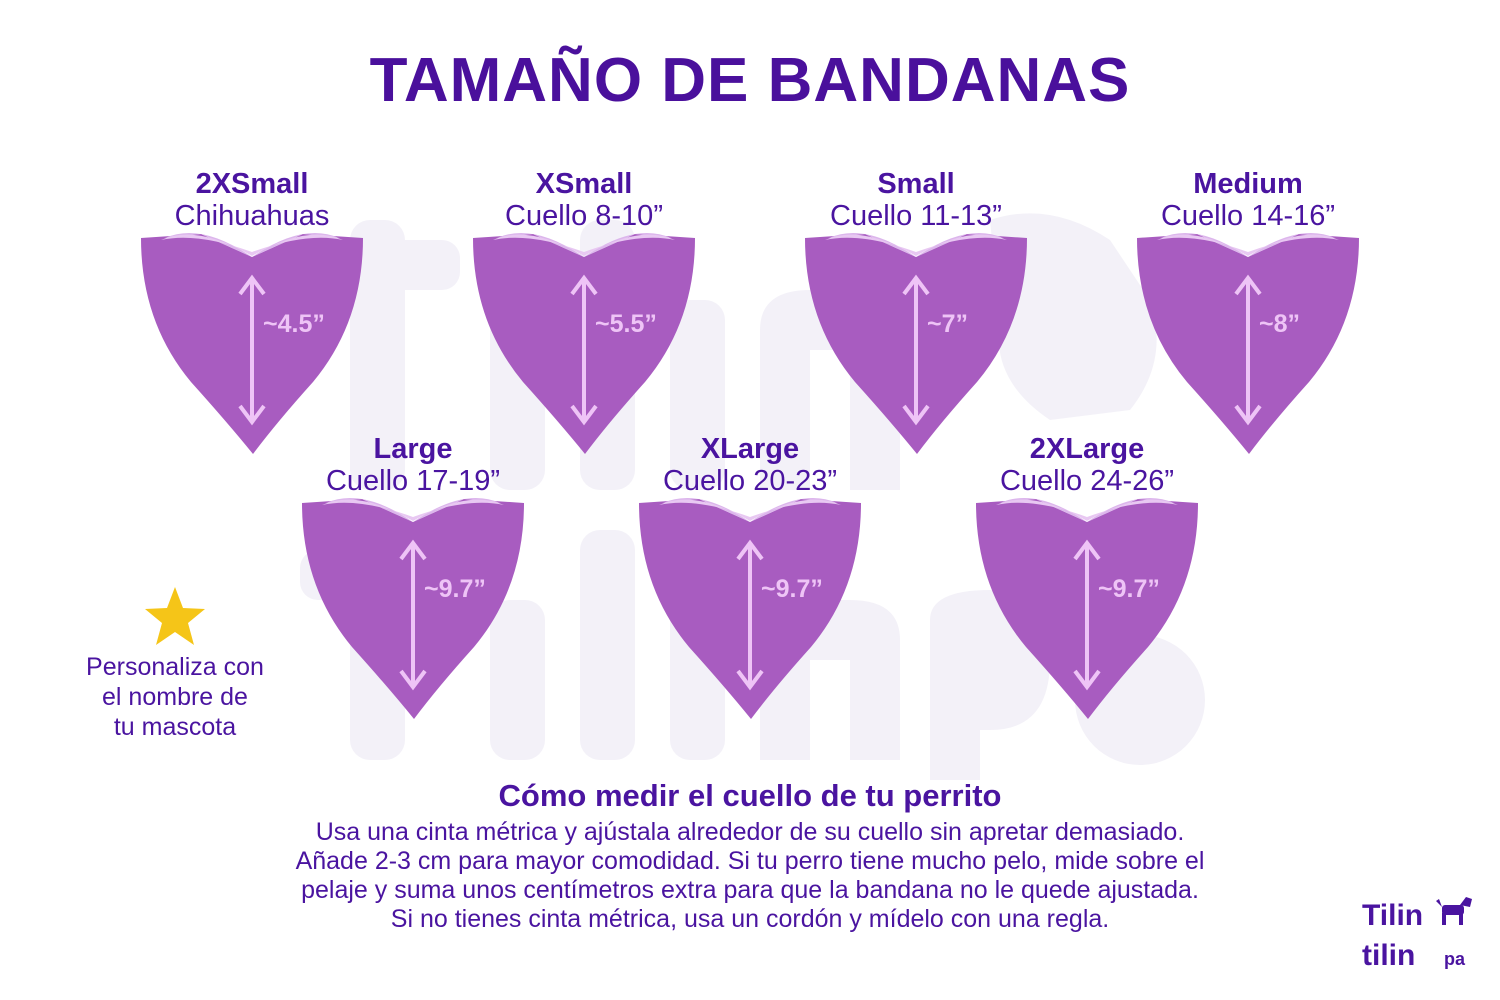 This screenshot has height=1000, width=1500. Describe the element at coordinates (252, 184) in the screenshot. I see `size-name: 2XSmall` at that location.